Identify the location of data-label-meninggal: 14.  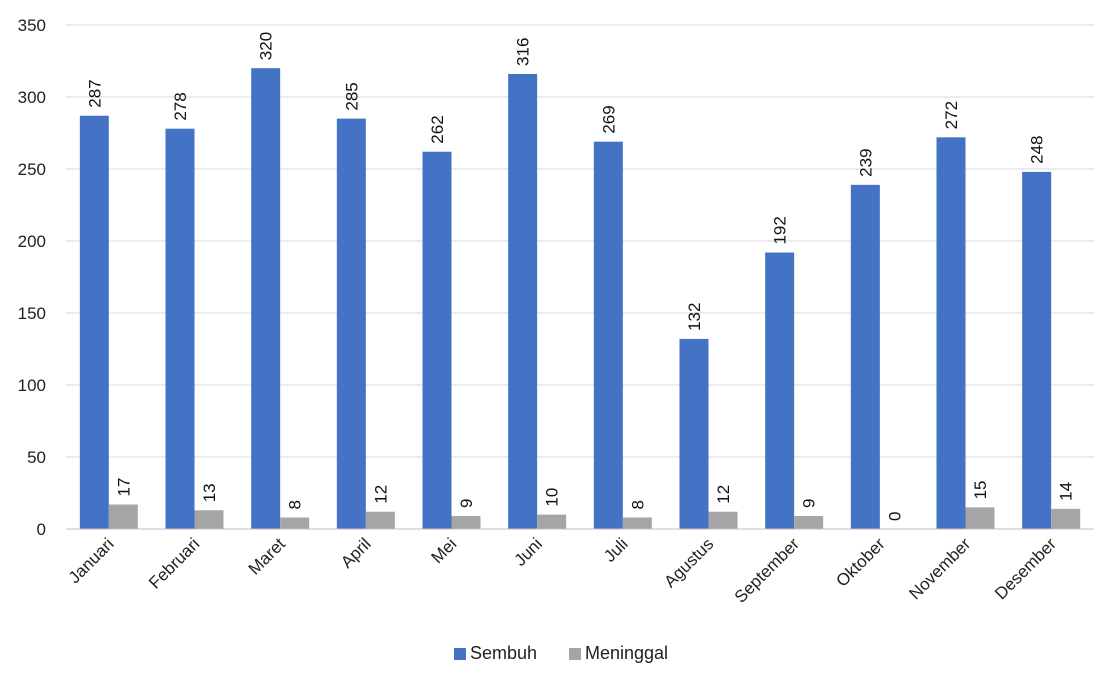
(1066, 491).